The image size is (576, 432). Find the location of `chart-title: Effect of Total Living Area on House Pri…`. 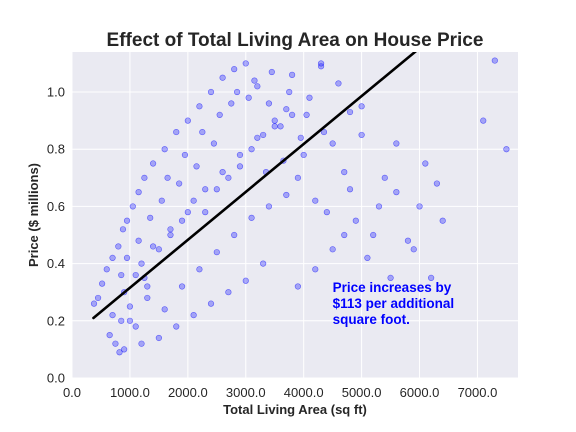

chart-title: Effect of Total Living Area on House Pri… is located at coordinates (295, 40).